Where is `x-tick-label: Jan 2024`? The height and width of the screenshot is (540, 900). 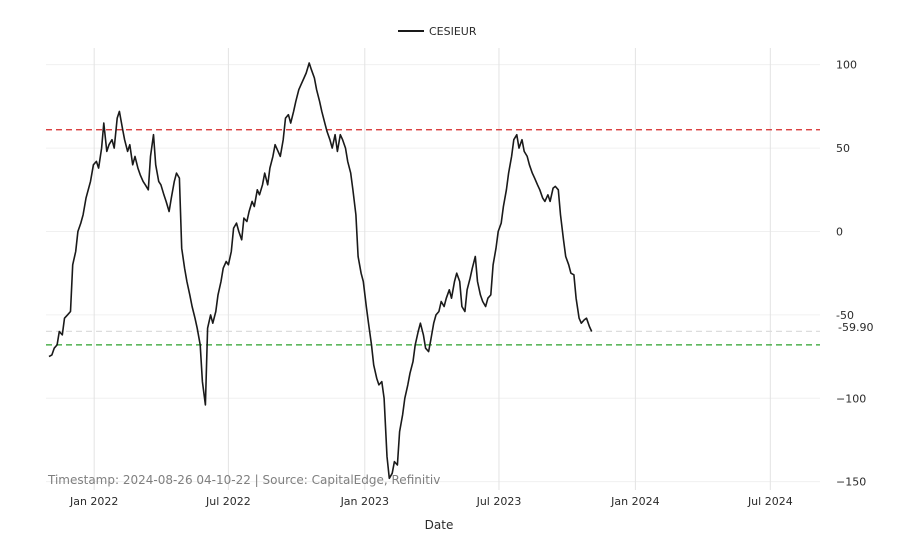 x-tick-label: Jan 2024 is located at coordinates (634, 501).